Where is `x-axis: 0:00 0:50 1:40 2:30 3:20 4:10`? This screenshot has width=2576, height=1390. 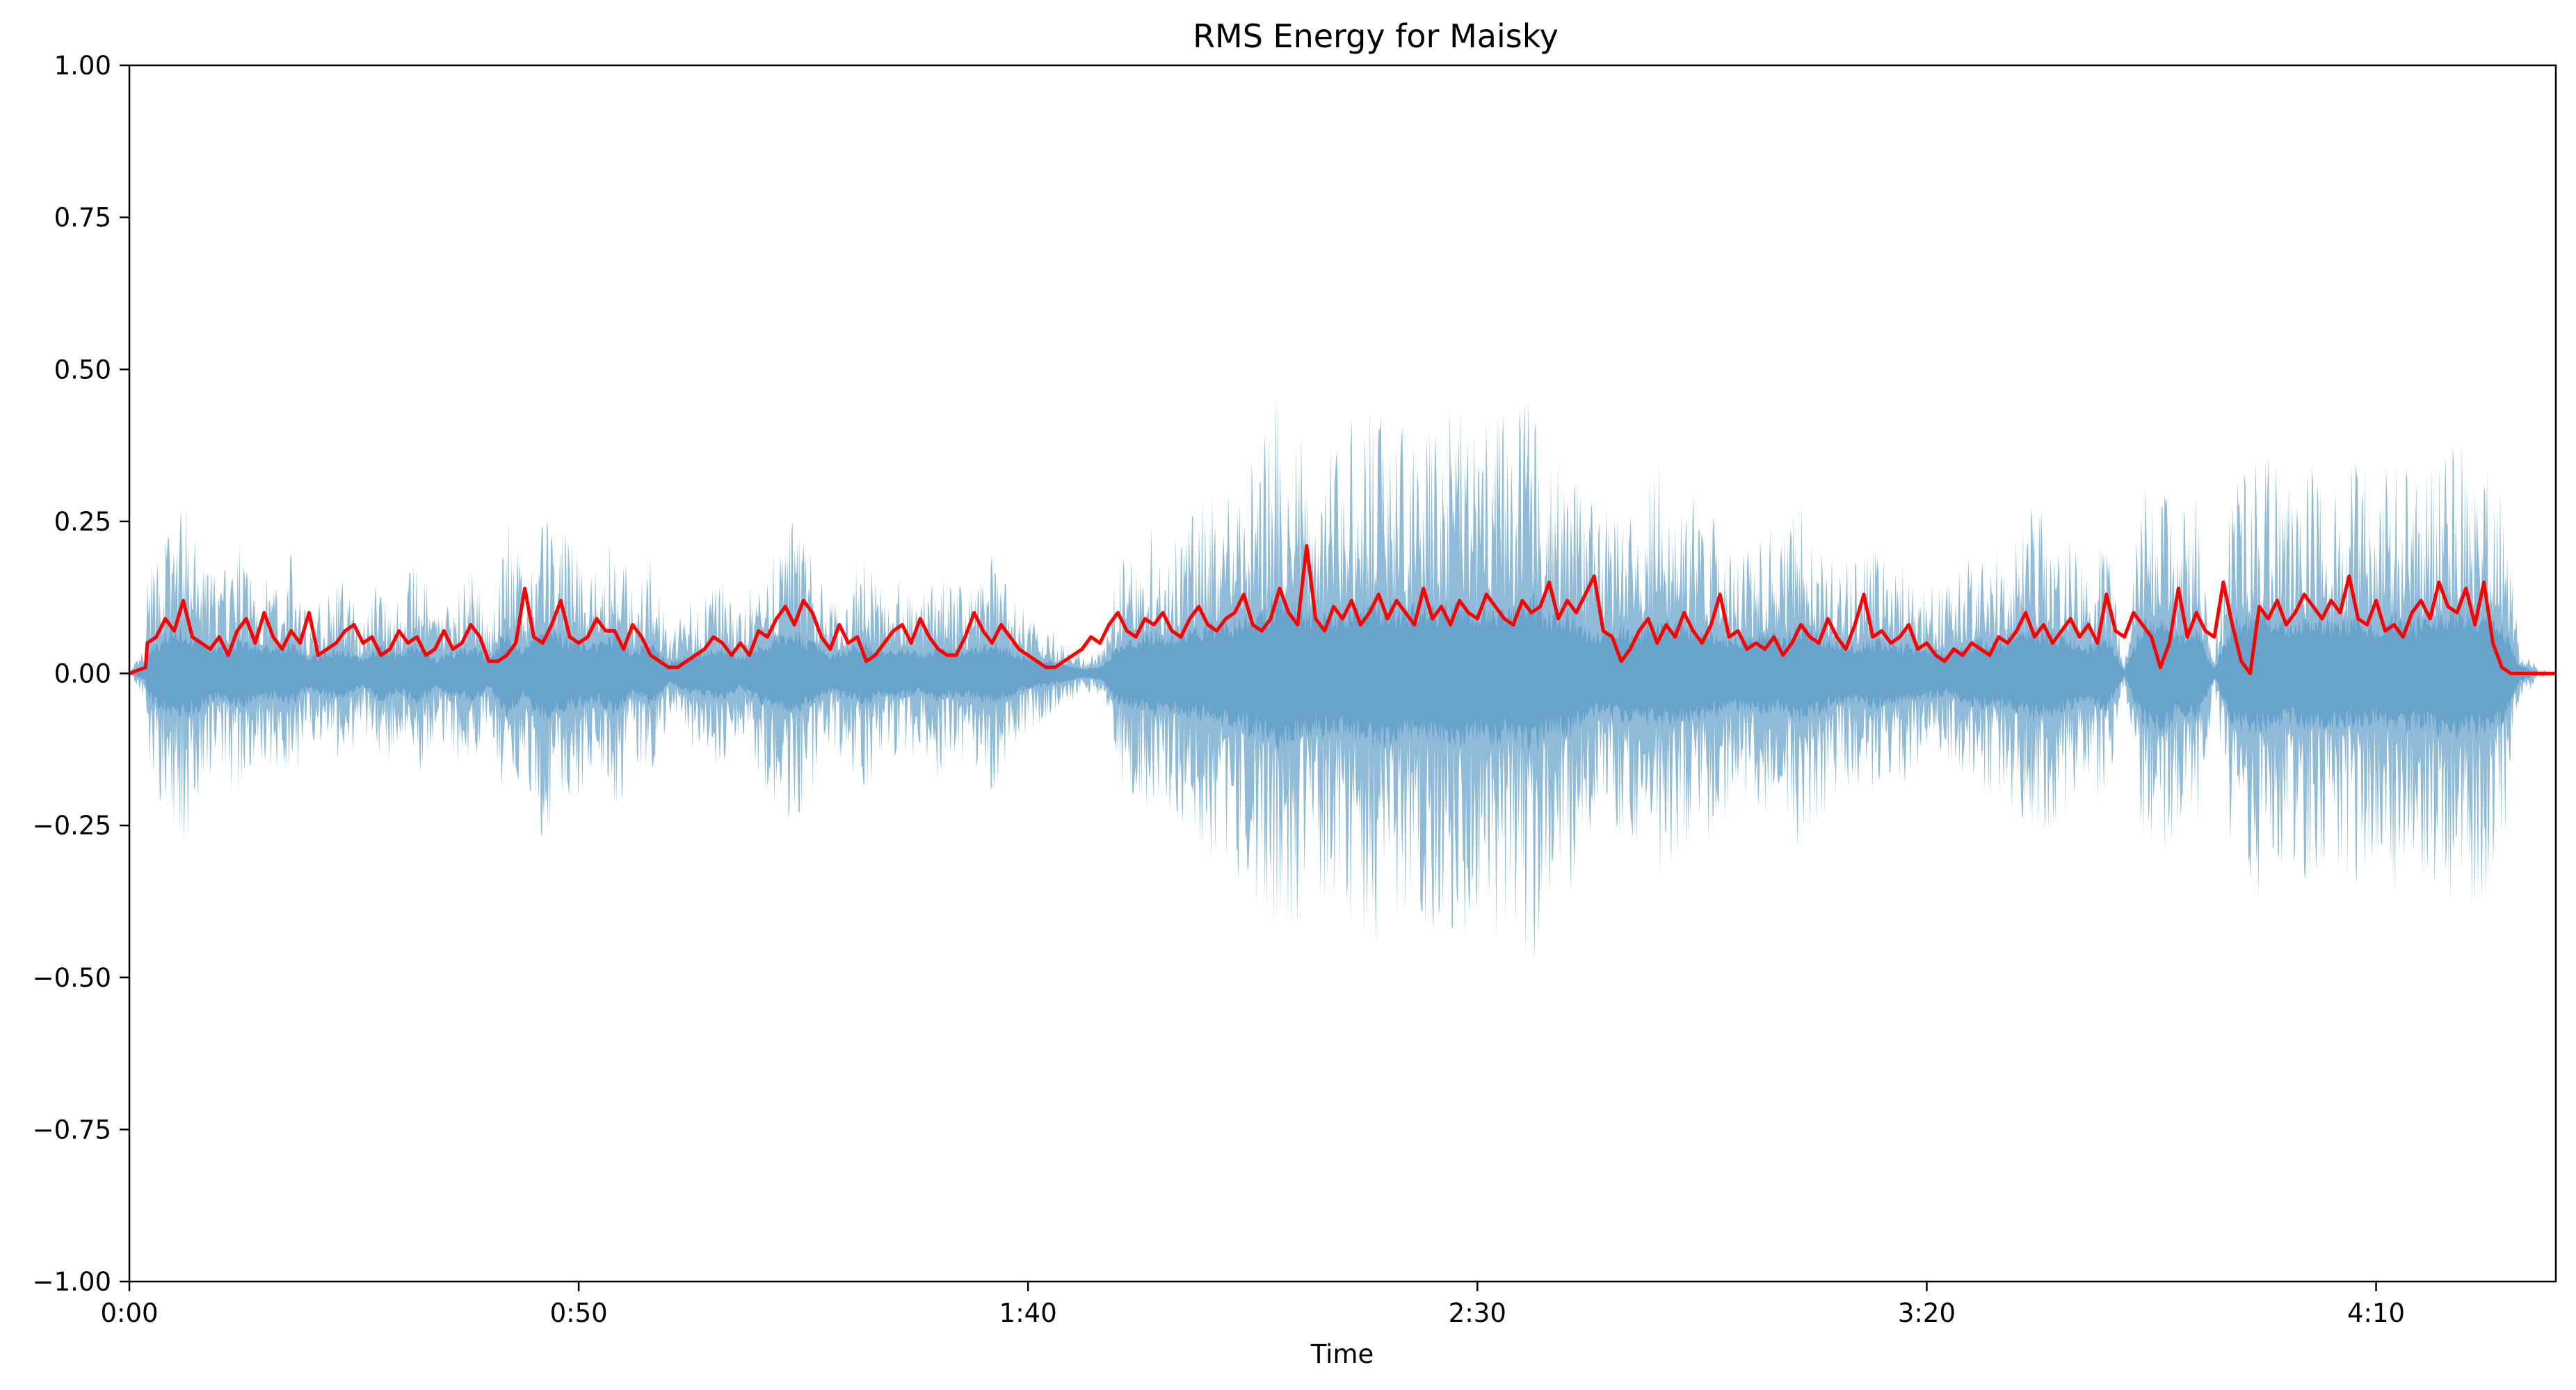 x-axis: 0:00 0:50 1:40 2:30 3:20 4:10 is located at coordinates (1253, 1305).